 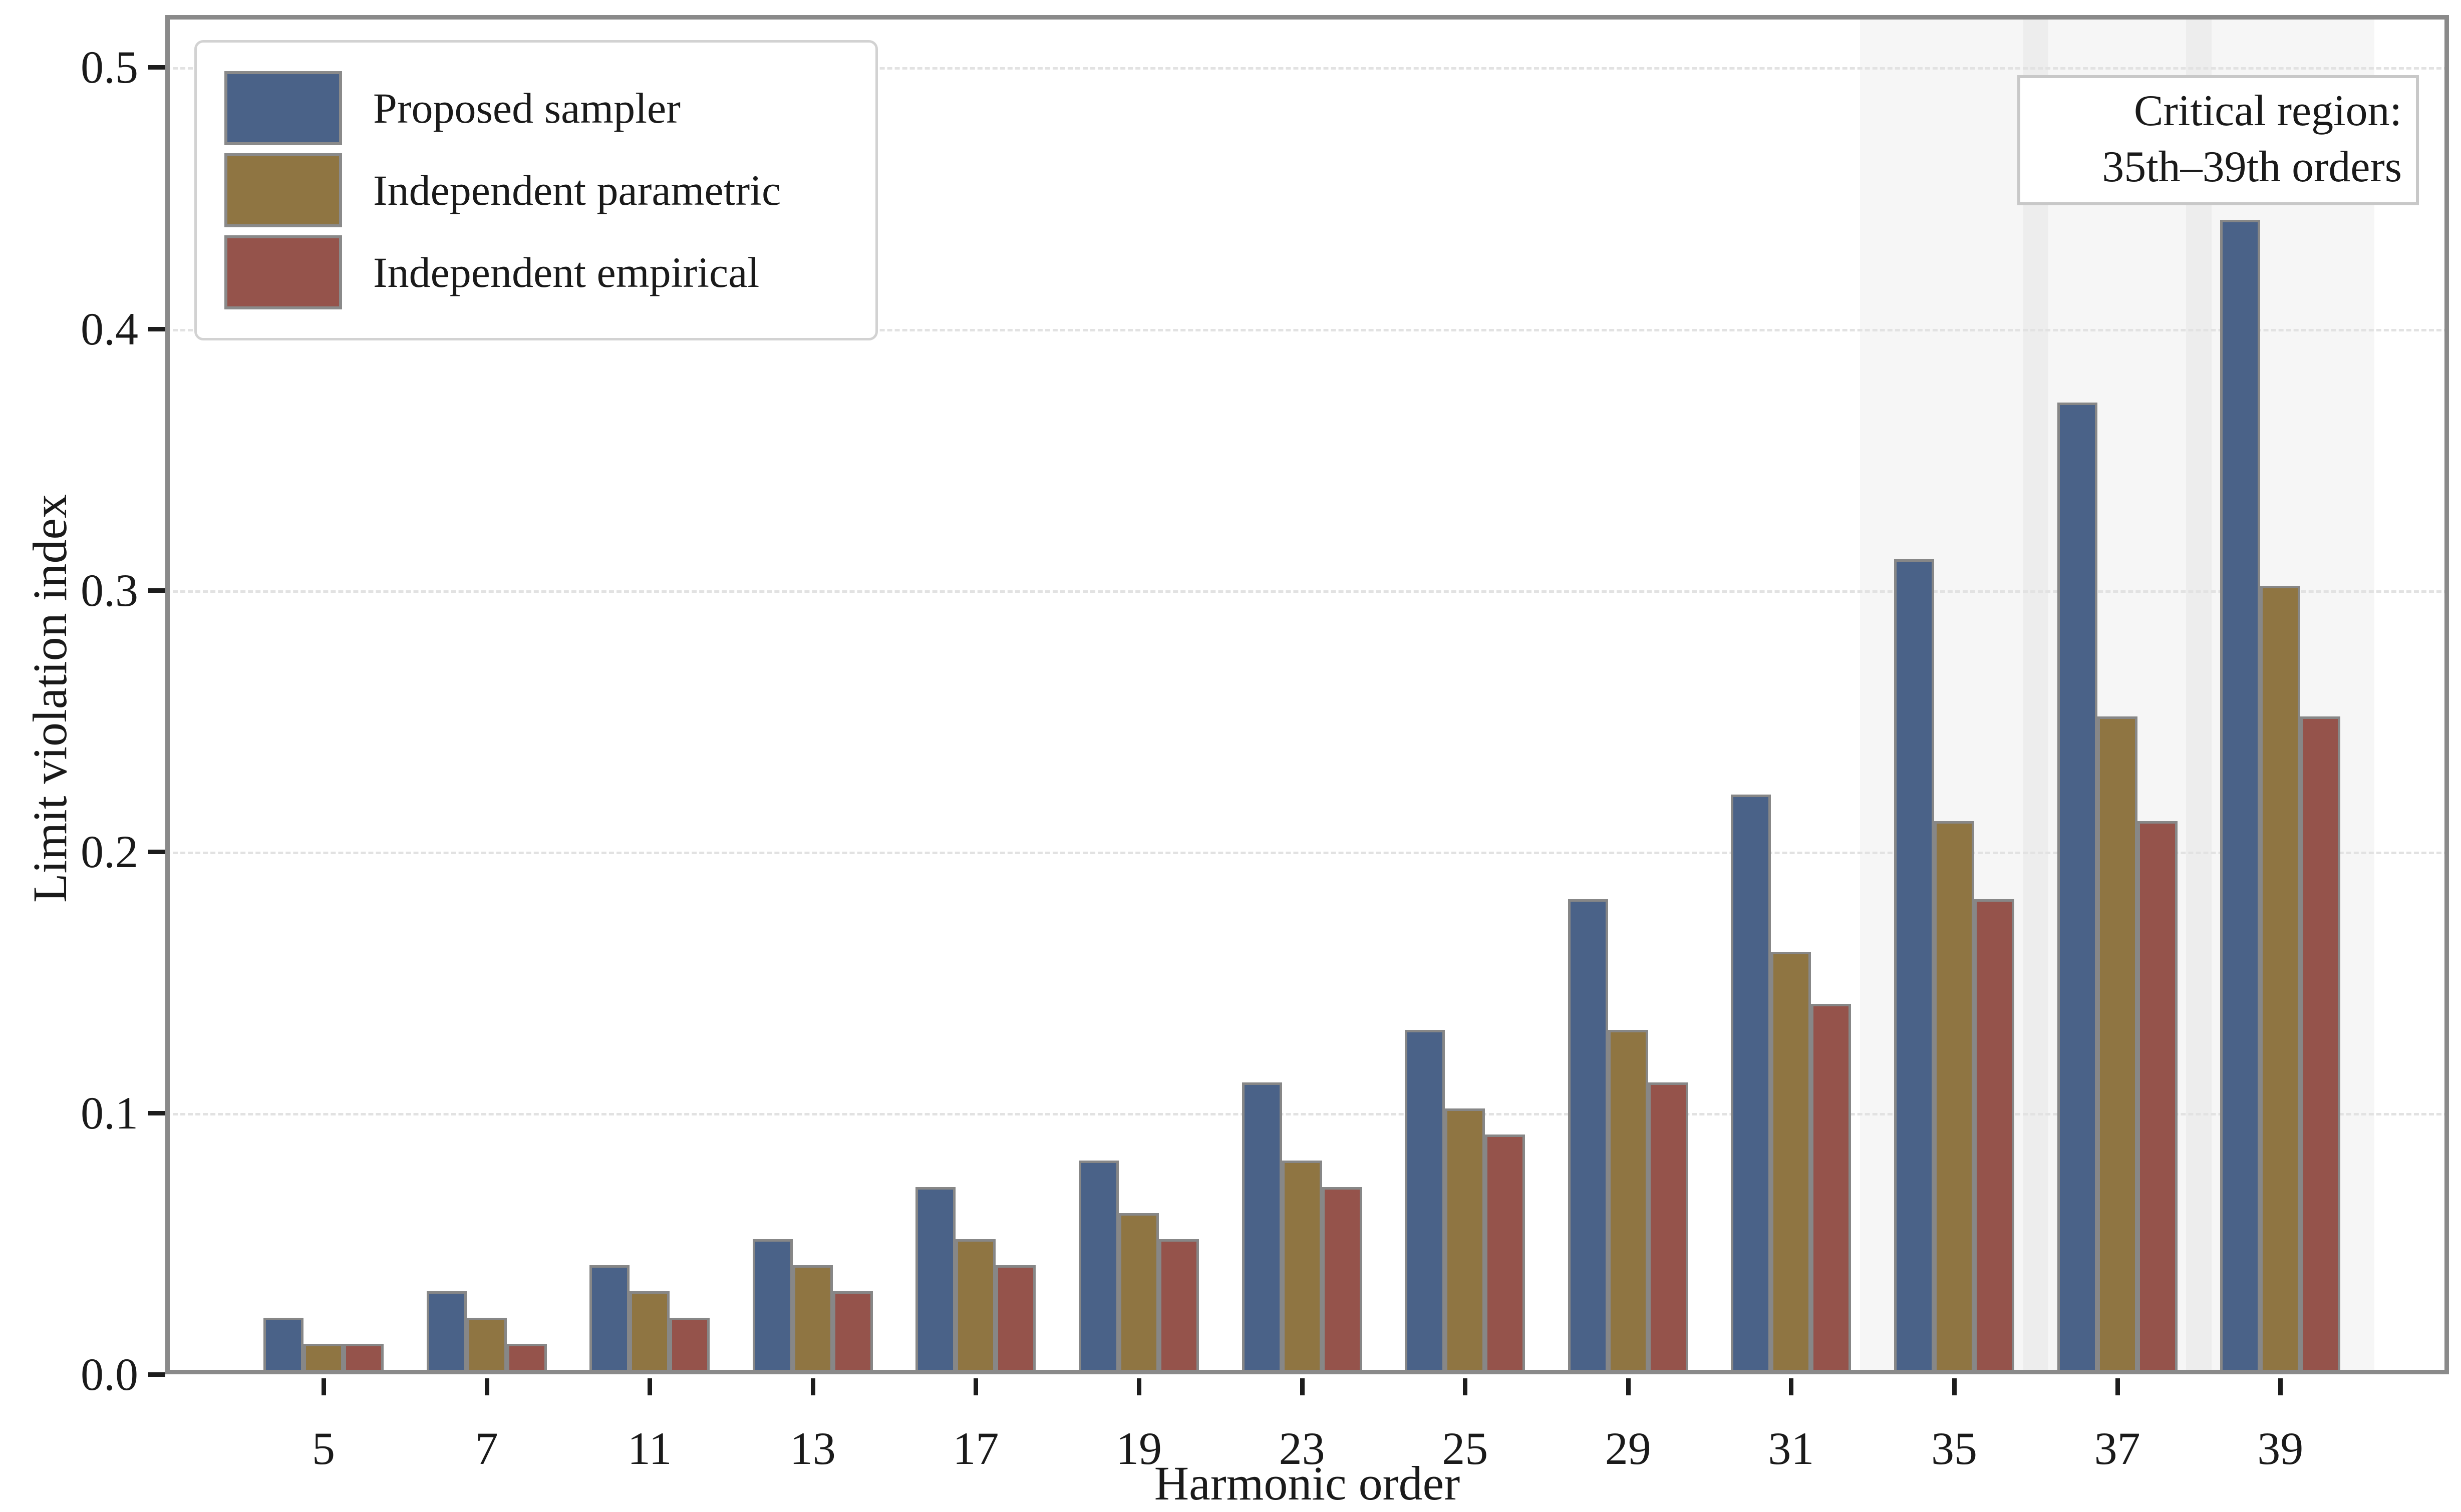 I want to click on y-axis-title: Limit violation index, so click(x=50, y=699).